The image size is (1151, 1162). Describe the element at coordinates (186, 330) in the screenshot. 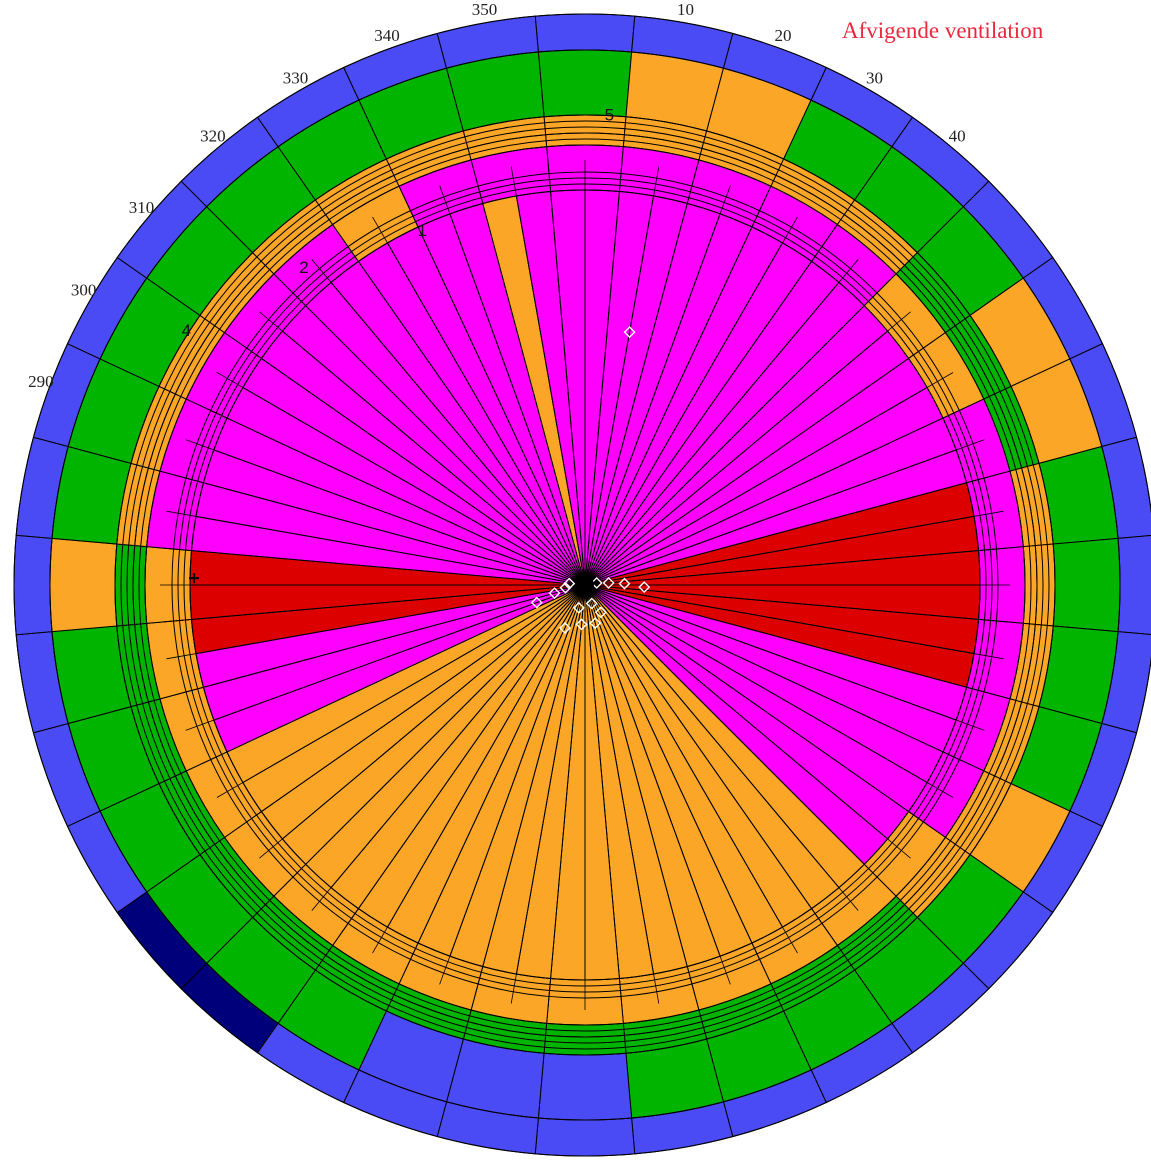

I see `ring-label: 4` at that location.